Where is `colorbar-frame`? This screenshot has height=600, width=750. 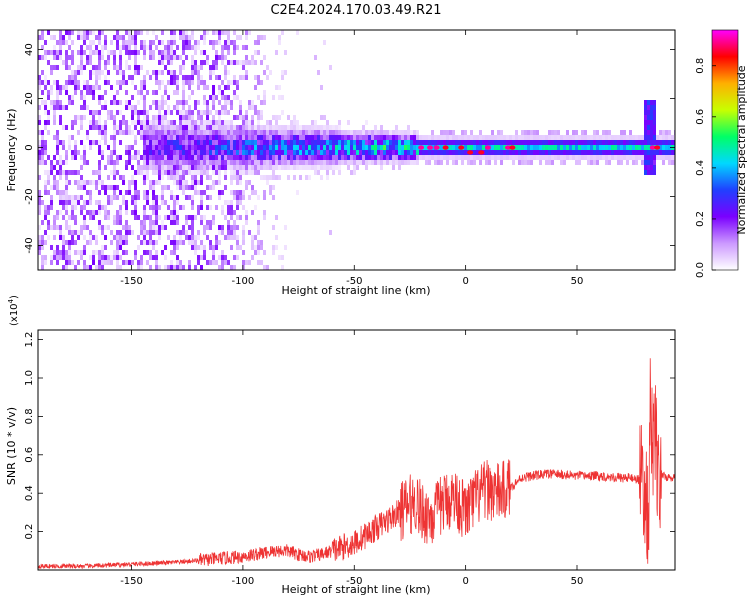
colorbar-frame is located at coordinates (725, 150).